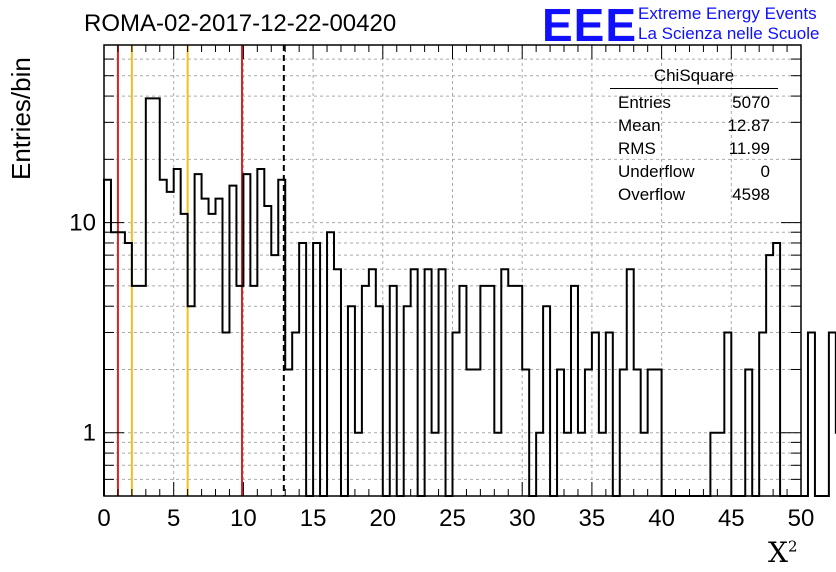 The width and height of the screenshot is (836, 572). I want to click on x-tick-label: 40, so click(661, 518).